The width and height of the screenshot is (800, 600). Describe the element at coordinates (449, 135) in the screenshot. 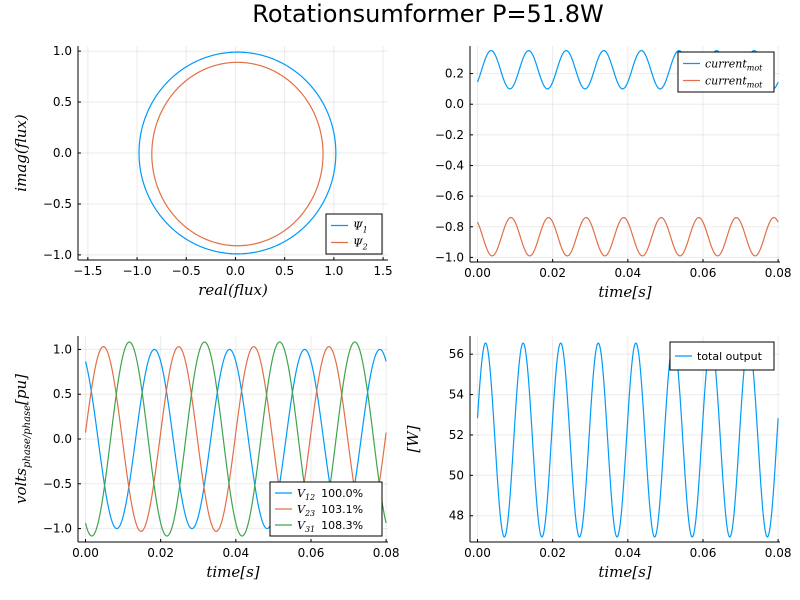

I see `y-tick-label: −0.2` at that location.